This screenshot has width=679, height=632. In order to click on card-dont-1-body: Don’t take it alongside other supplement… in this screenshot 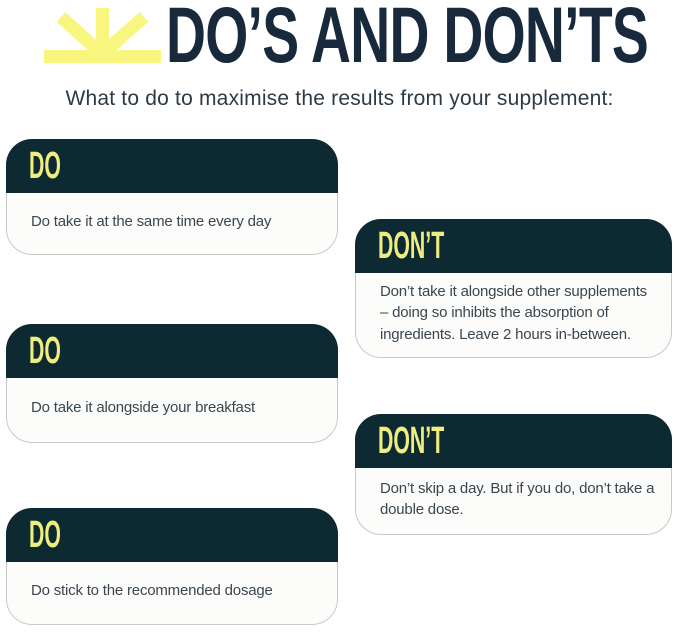, I will do `click(513, 315)`.